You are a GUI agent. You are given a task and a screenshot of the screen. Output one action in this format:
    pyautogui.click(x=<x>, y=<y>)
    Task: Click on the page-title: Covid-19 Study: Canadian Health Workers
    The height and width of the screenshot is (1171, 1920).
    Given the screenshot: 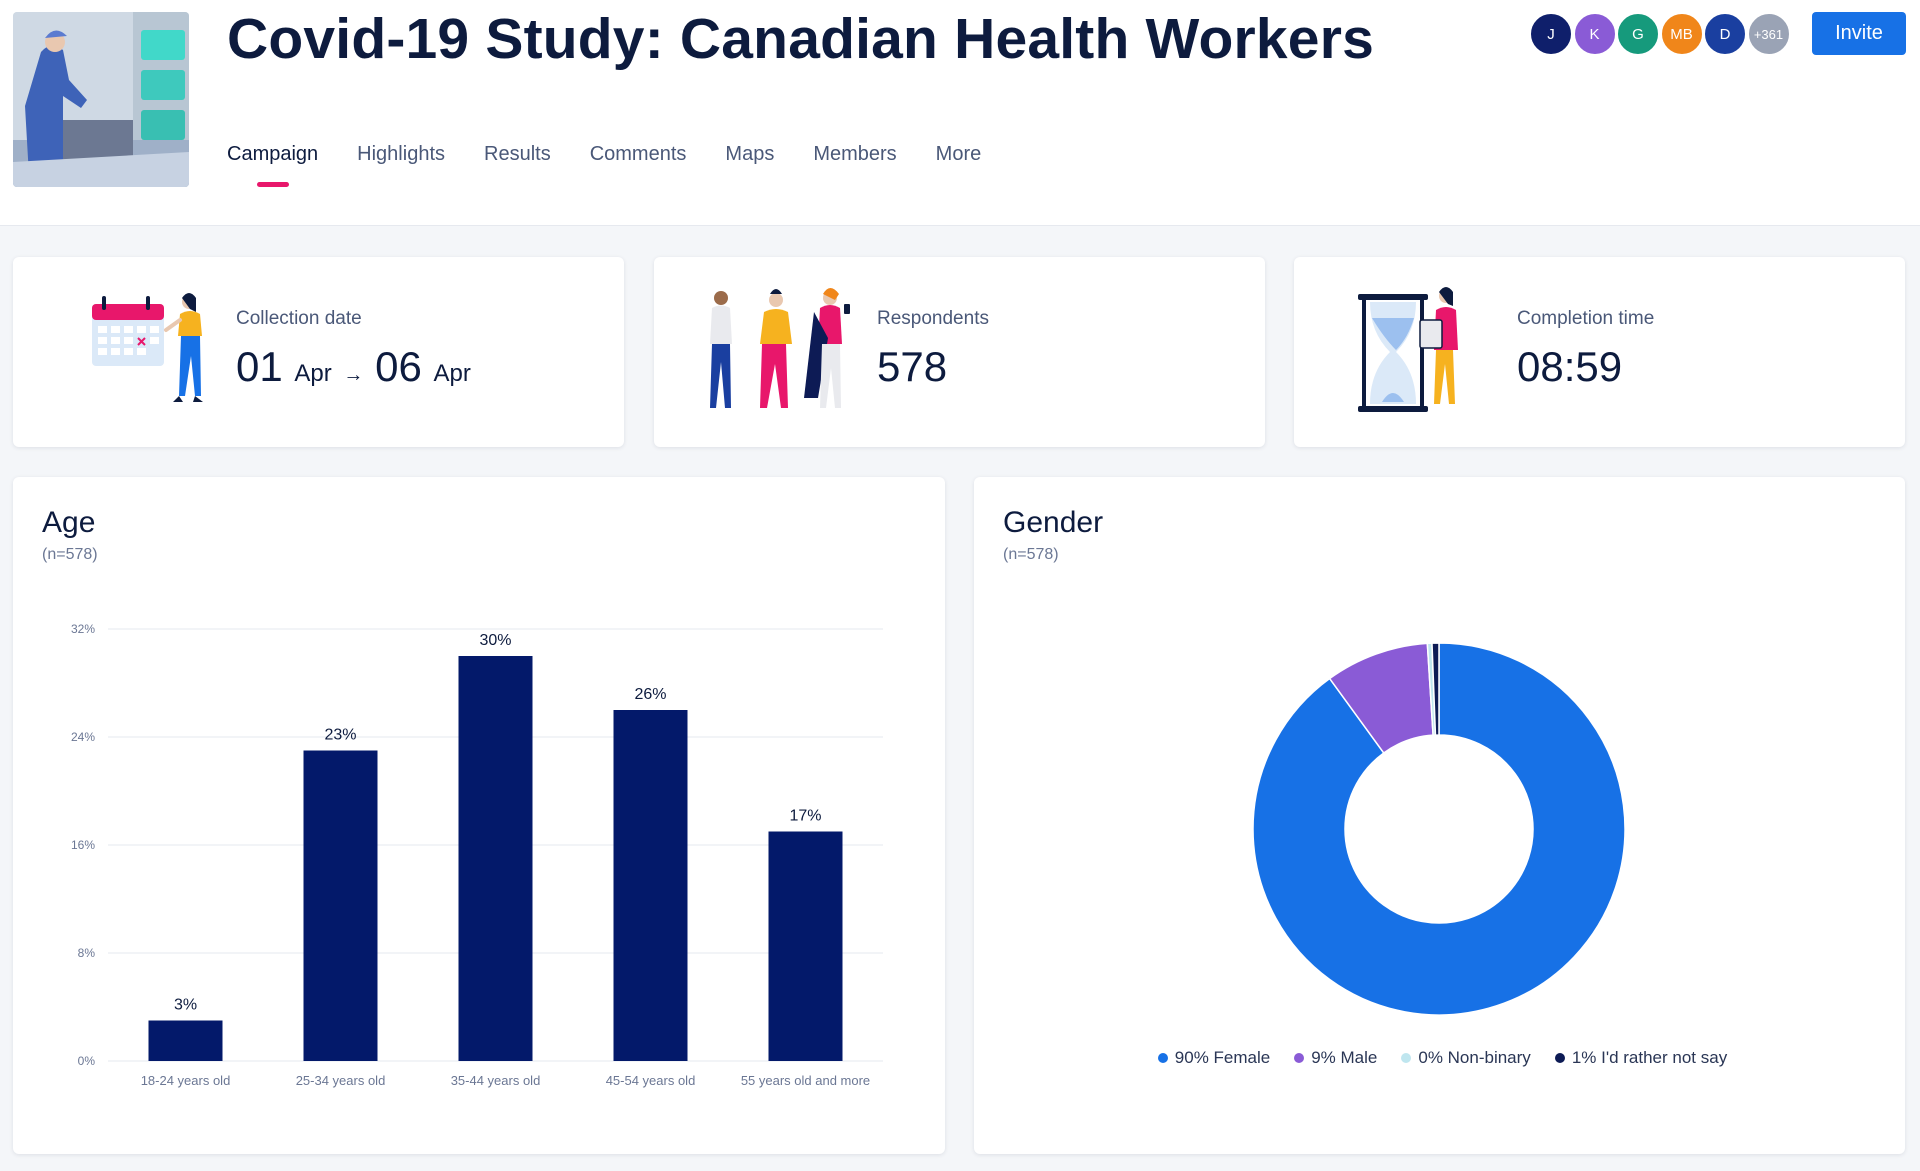 What is the action you would take?
    pyautogui.click(x=800, y=39)
    